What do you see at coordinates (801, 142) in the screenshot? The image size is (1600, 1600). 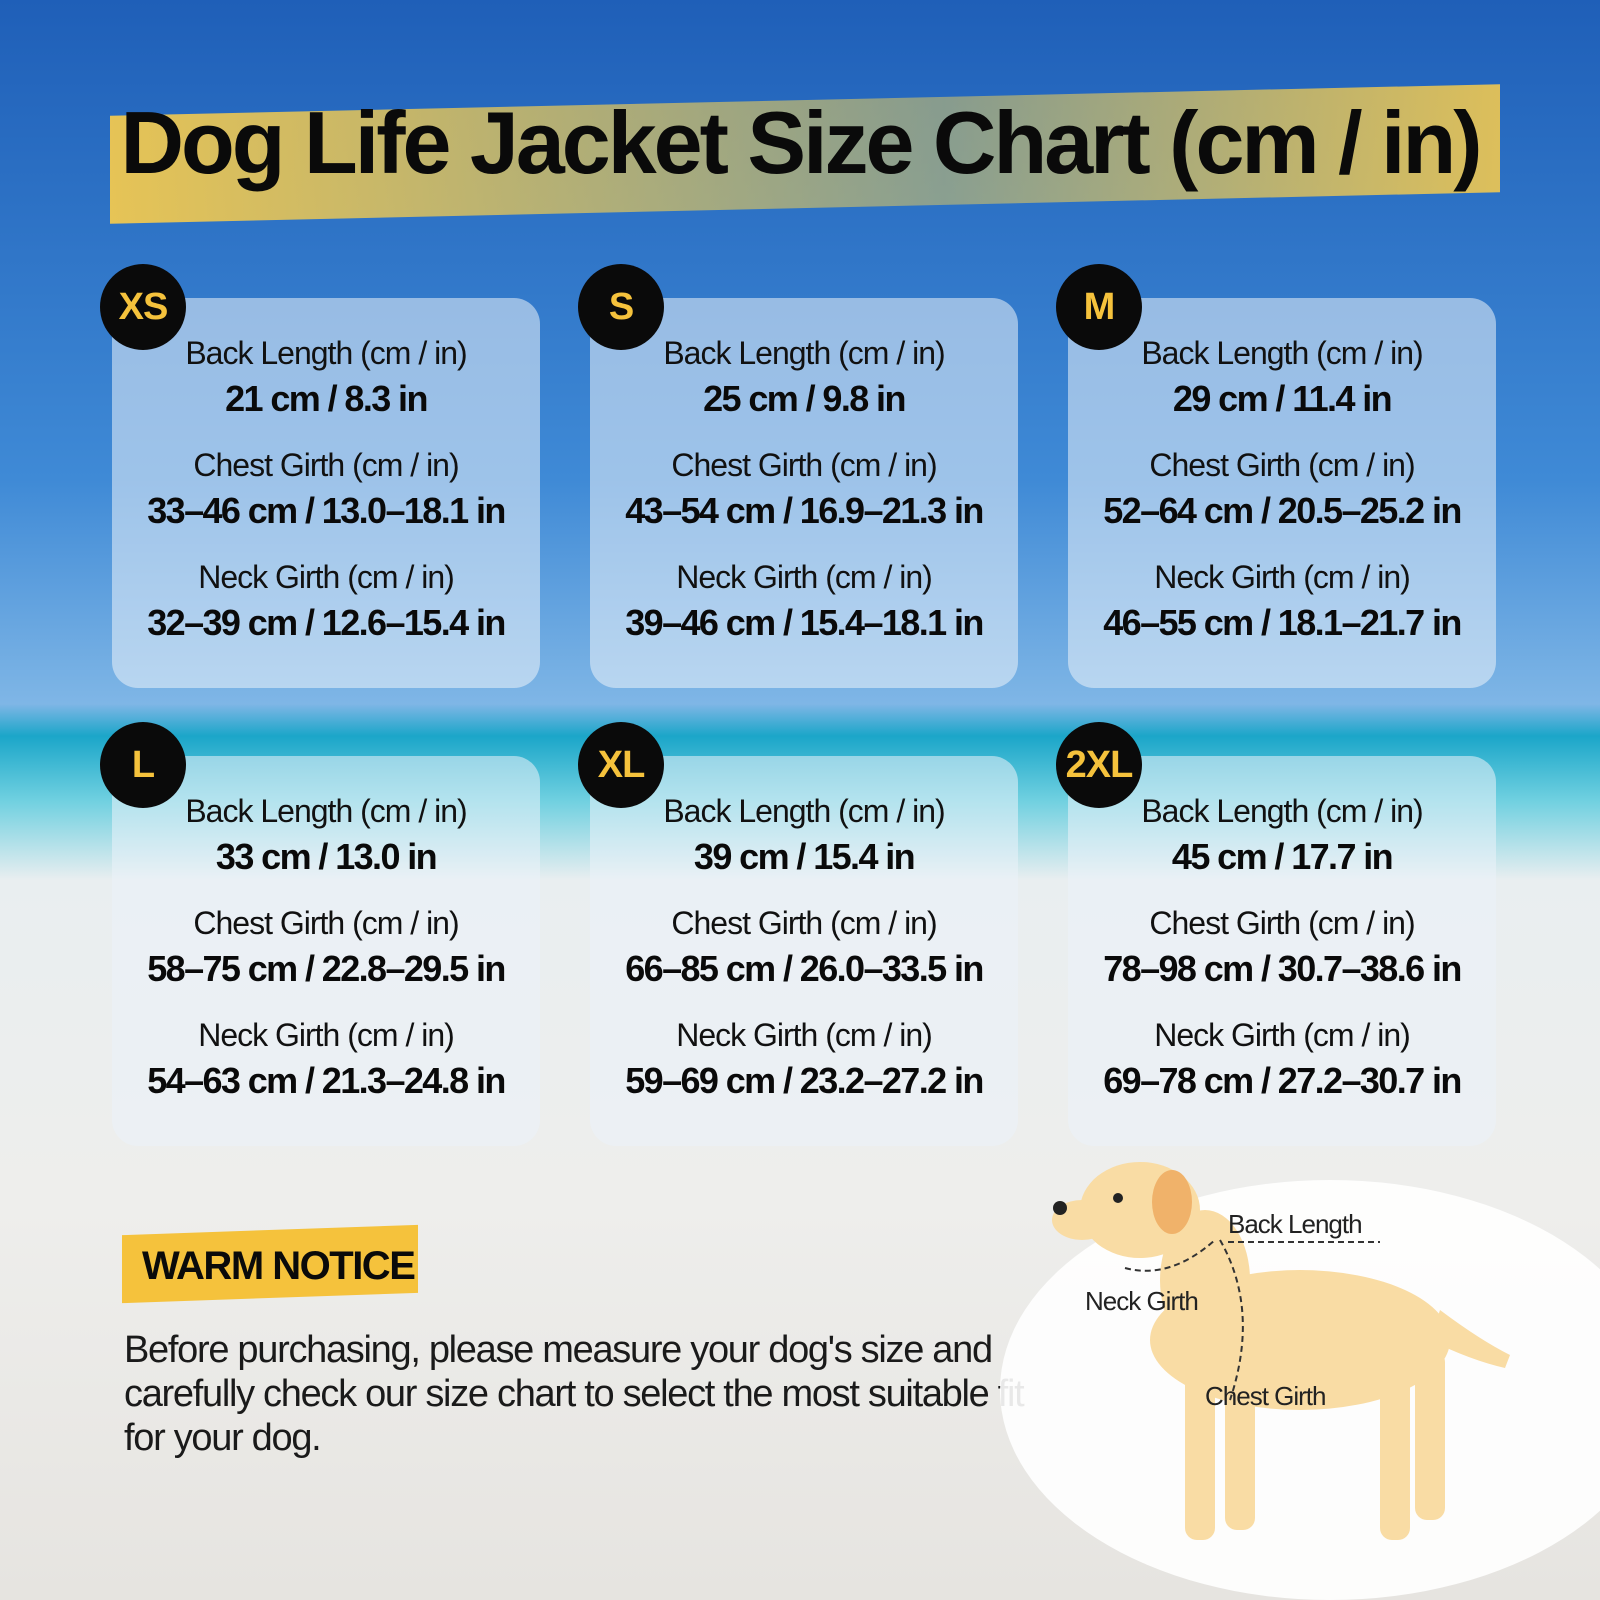 I see `title: Dog Life Jacket Size Chart (cm / in)` at bounding box center [801, 142].